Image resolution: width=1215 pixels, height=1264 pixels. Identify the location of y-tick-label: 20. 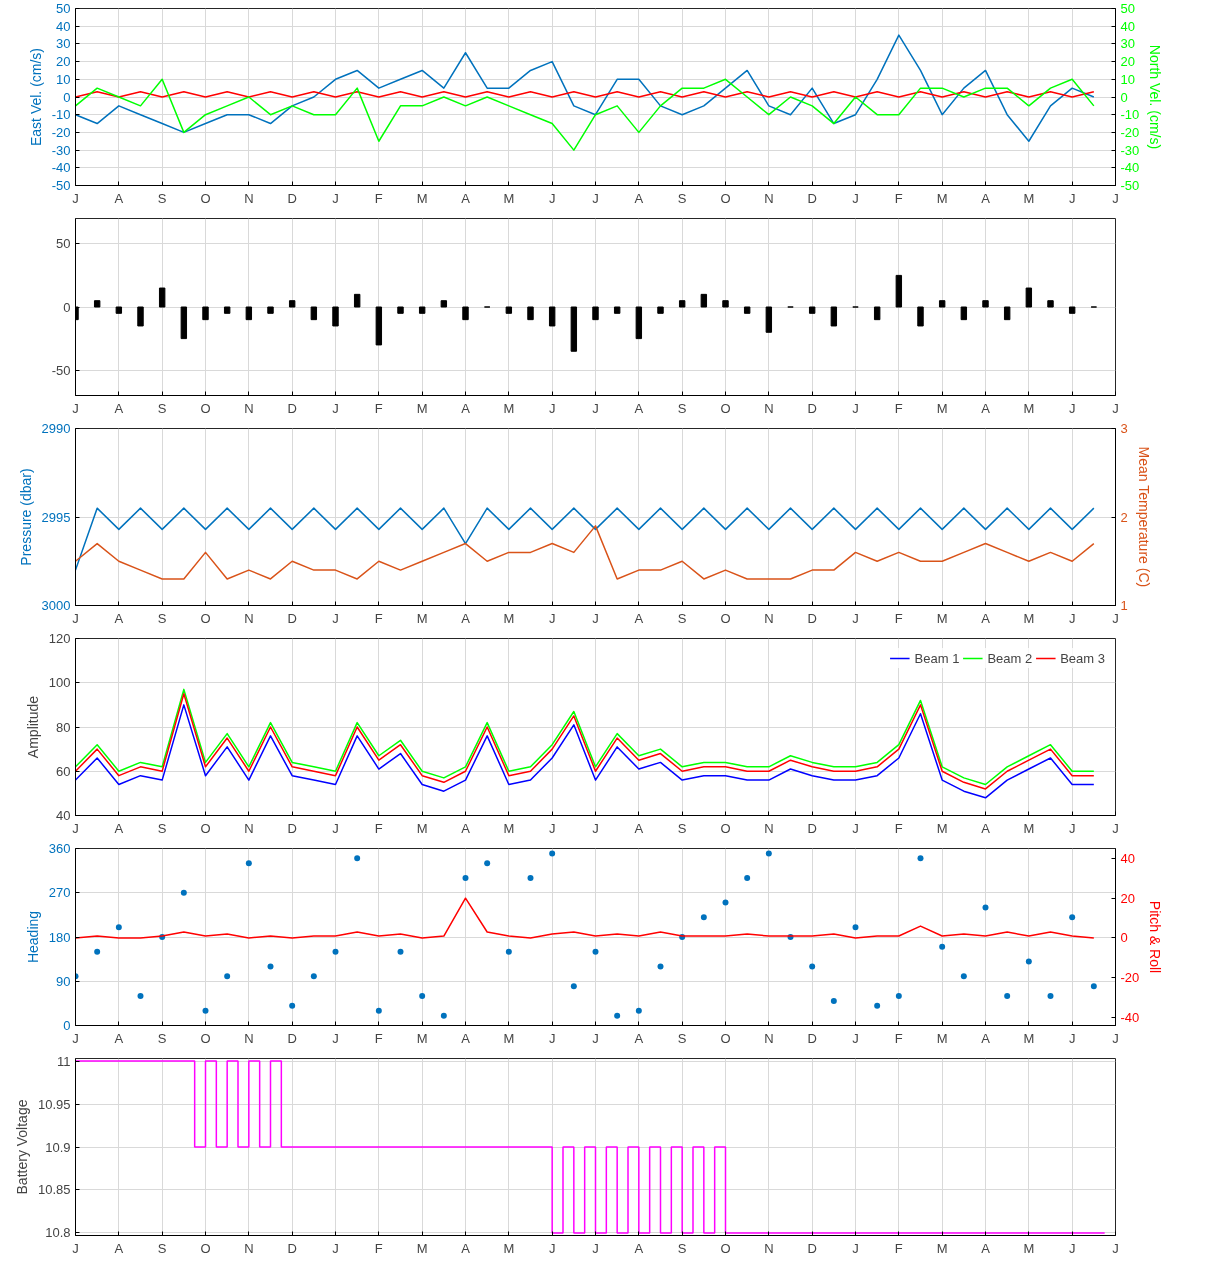
(63, 62).